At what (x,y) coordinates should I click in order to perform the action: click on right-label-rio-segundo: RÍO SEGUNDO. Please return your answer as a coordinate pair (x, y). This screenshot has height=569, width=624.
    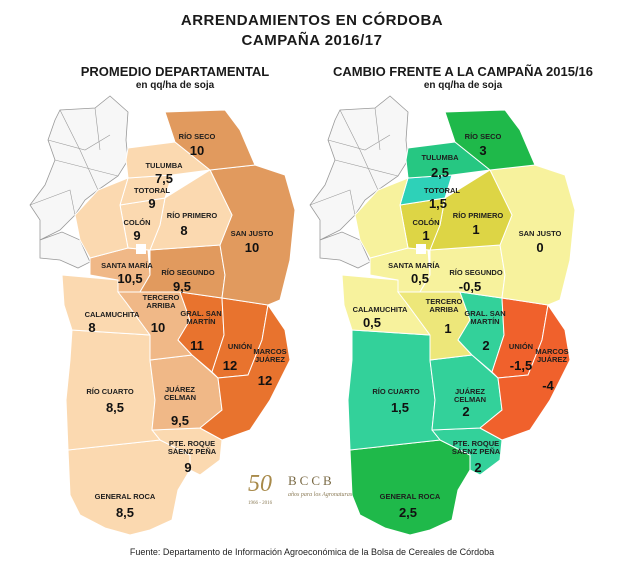
    Looking at the image, I should click on (476, 272).